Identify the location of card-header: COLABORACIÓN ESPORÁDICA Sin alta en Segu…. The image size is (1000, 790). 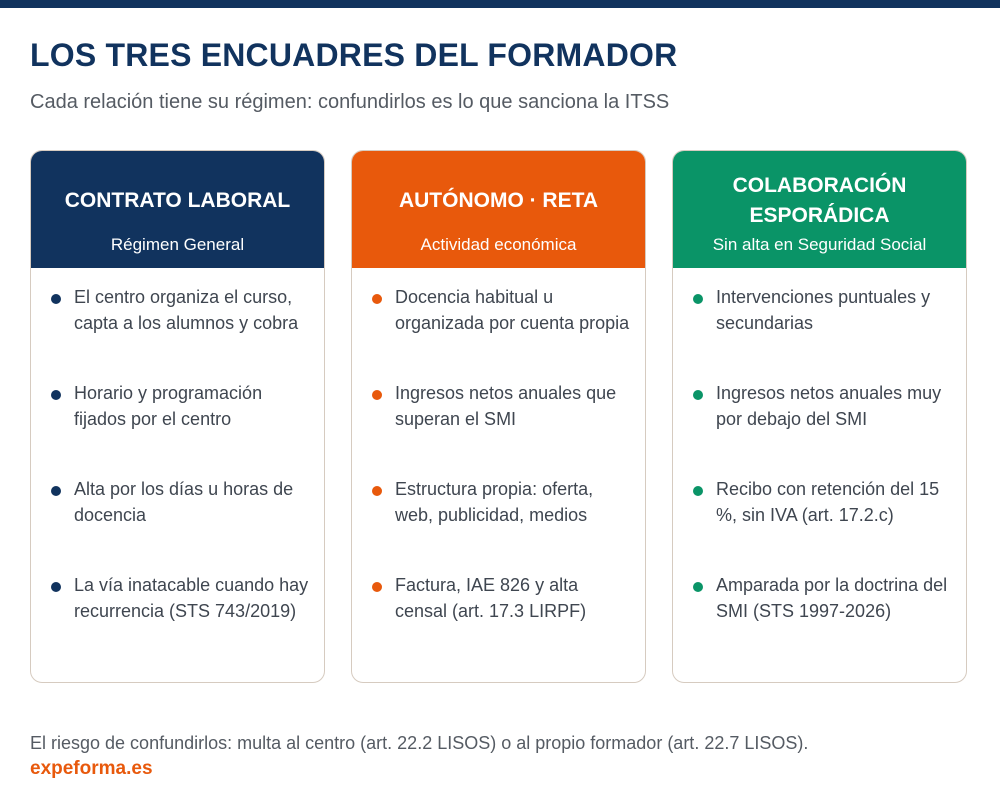
(819, 209).